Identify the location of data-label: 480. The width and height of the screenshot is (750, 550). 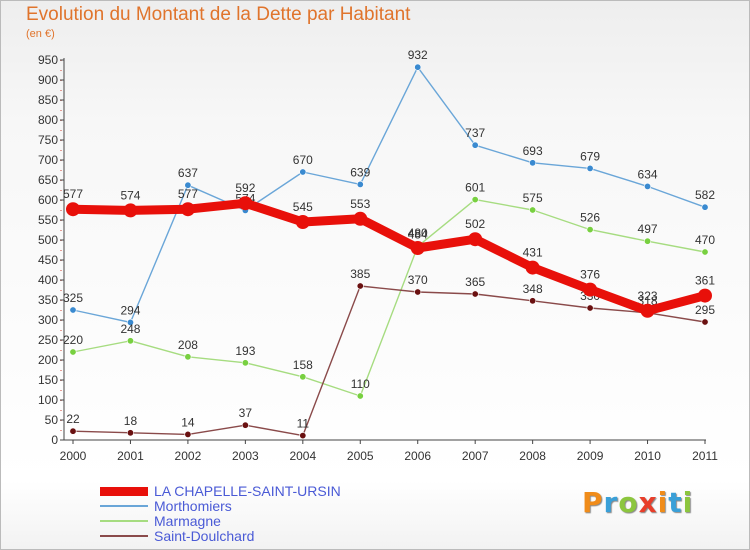
(418, 233).